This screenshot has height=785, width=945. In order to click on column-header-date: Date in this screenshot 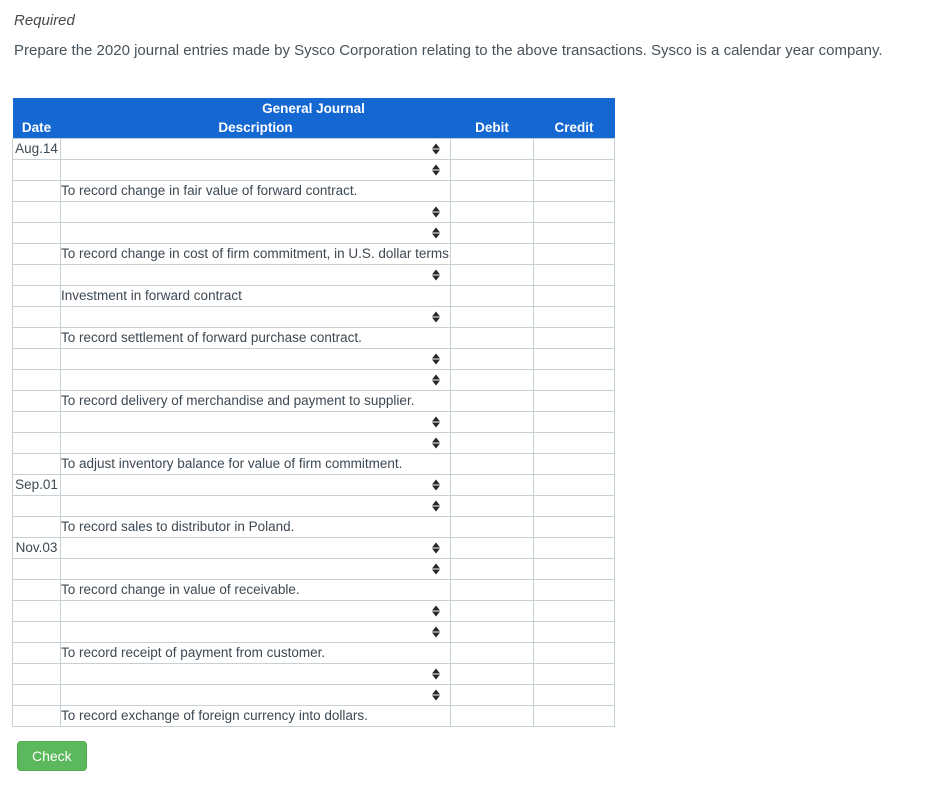, I will do `click(36, 128)`.